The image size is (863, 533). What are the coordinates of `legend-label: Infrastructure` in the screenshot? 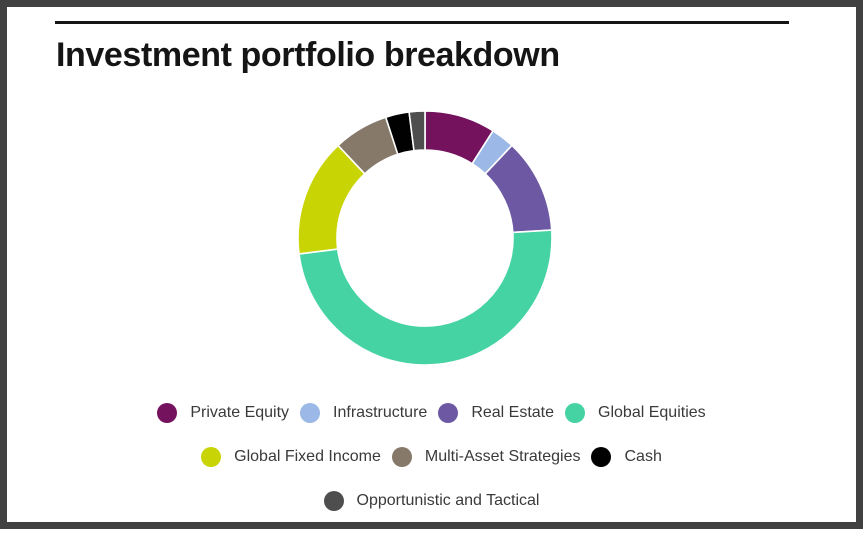 It's located at (380, 412).